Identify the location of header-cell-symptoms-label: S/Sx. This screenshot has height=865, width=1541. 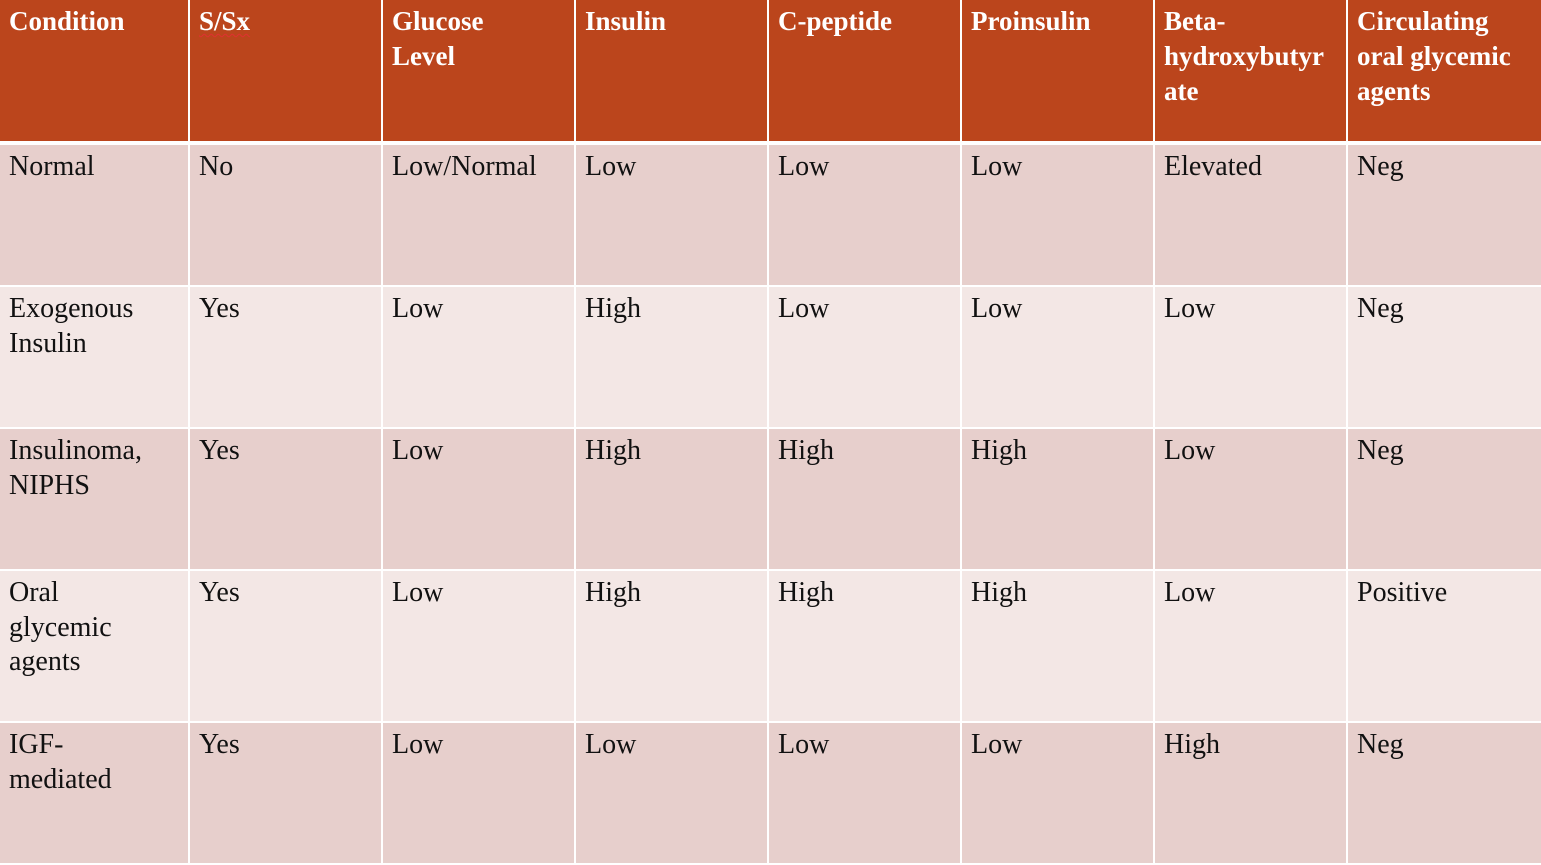
(225, 21).